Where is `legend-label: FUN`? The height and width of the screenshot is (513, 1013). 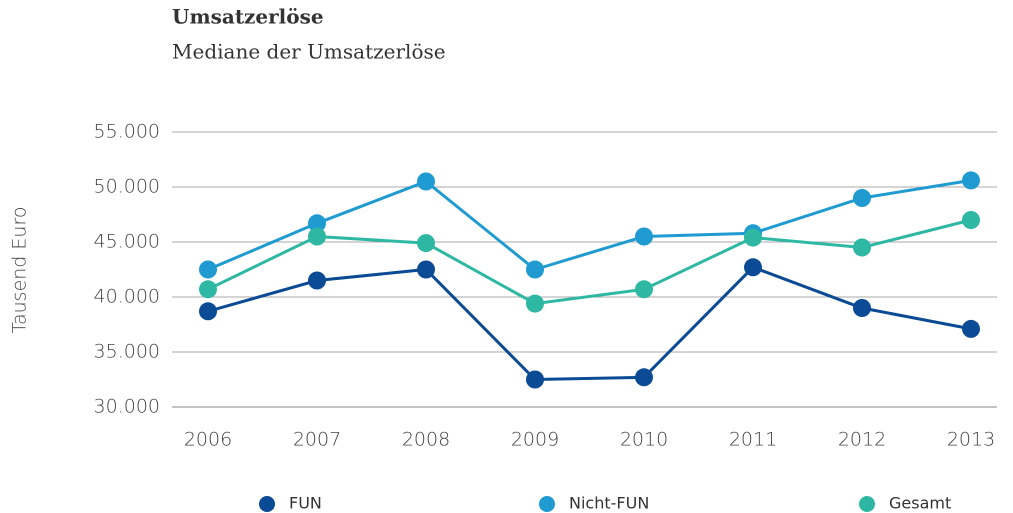 legend-label: FUN is located at coordinates (305, 503).